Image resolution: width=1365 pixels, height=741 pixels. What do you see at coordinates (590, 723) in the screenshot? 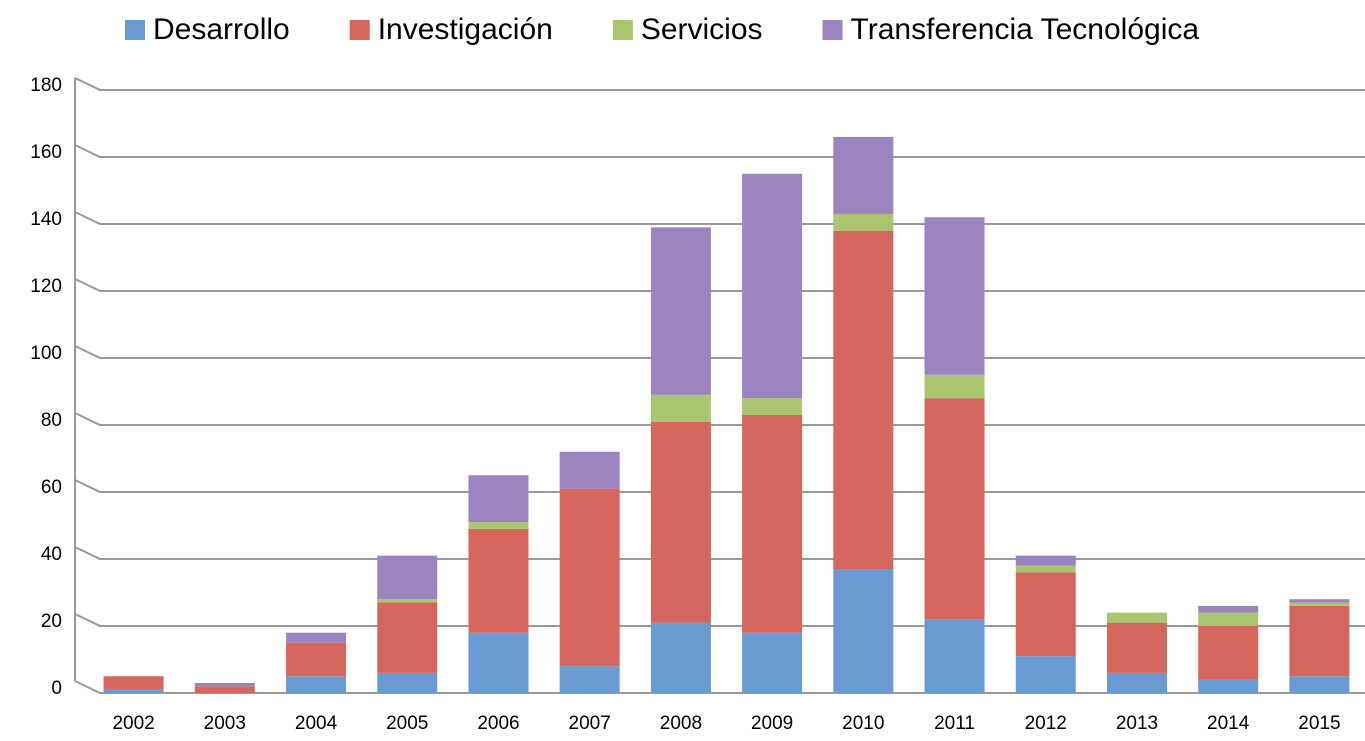
I see `x-tick-label: 2007` at bounding box center [590, 723].